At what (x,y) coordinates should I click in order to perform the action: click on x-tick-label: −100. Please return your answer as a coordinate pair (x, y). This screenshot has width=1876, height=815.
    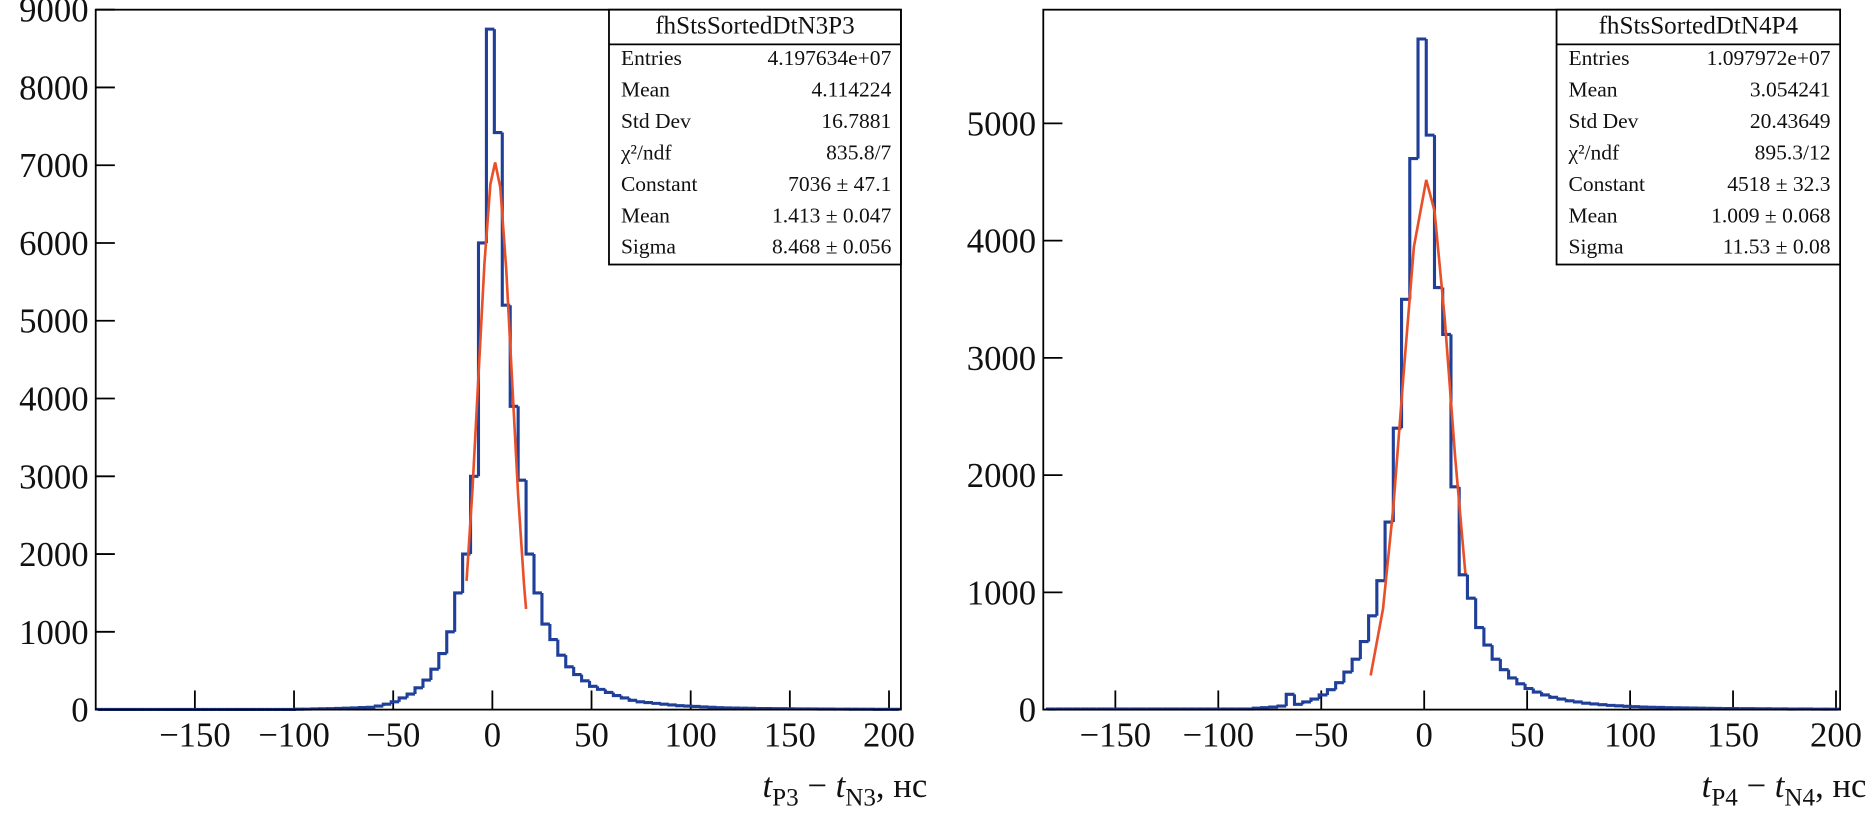
    Looking at the image, I should click on (294, 735).